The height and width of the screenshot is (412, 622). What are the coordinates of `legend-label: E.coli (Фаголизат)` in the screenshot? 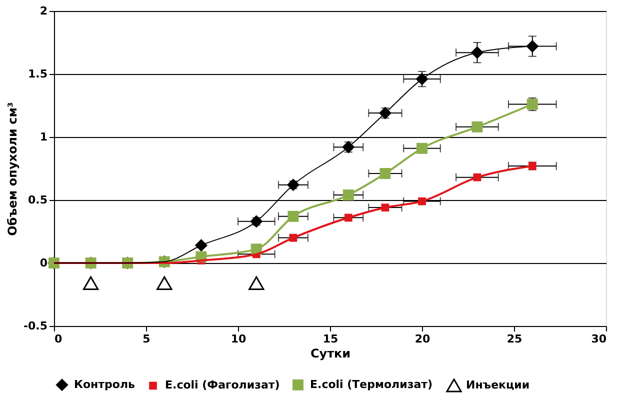 It's located at (222, 385).